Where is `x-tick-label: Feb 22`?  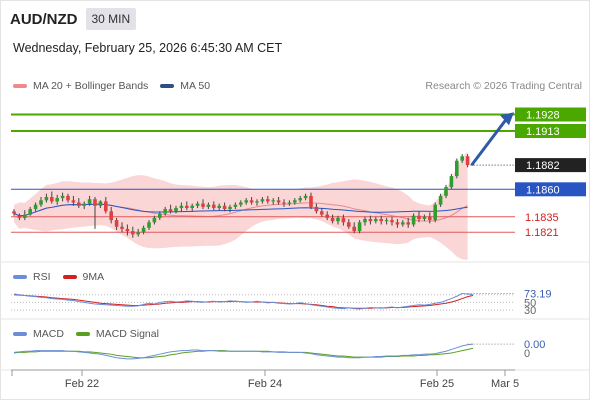 x-tick-label: Feb 22 is located at coordinates (82, 384).